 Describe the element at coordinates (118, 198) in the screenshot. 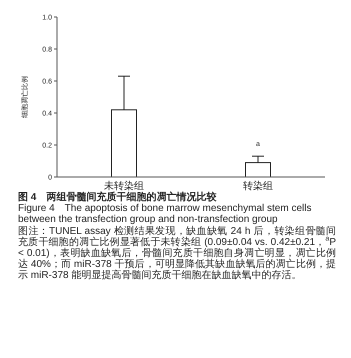

I see `text: 图 4 两组骨髓间充质干细胞的凋亡情况比较` at that location.